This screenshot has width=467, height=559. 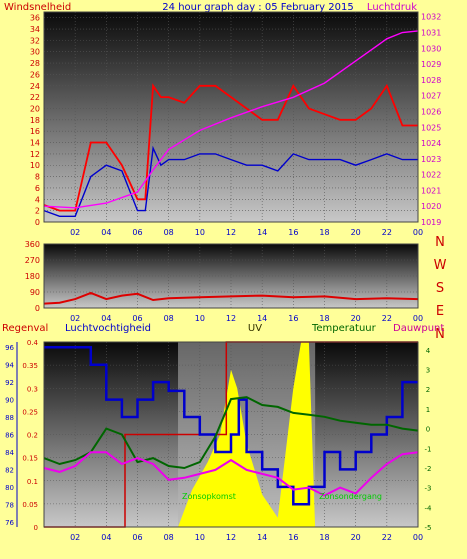 I want to click on y-left-tick-label: 30, so click(x=35, y=52).